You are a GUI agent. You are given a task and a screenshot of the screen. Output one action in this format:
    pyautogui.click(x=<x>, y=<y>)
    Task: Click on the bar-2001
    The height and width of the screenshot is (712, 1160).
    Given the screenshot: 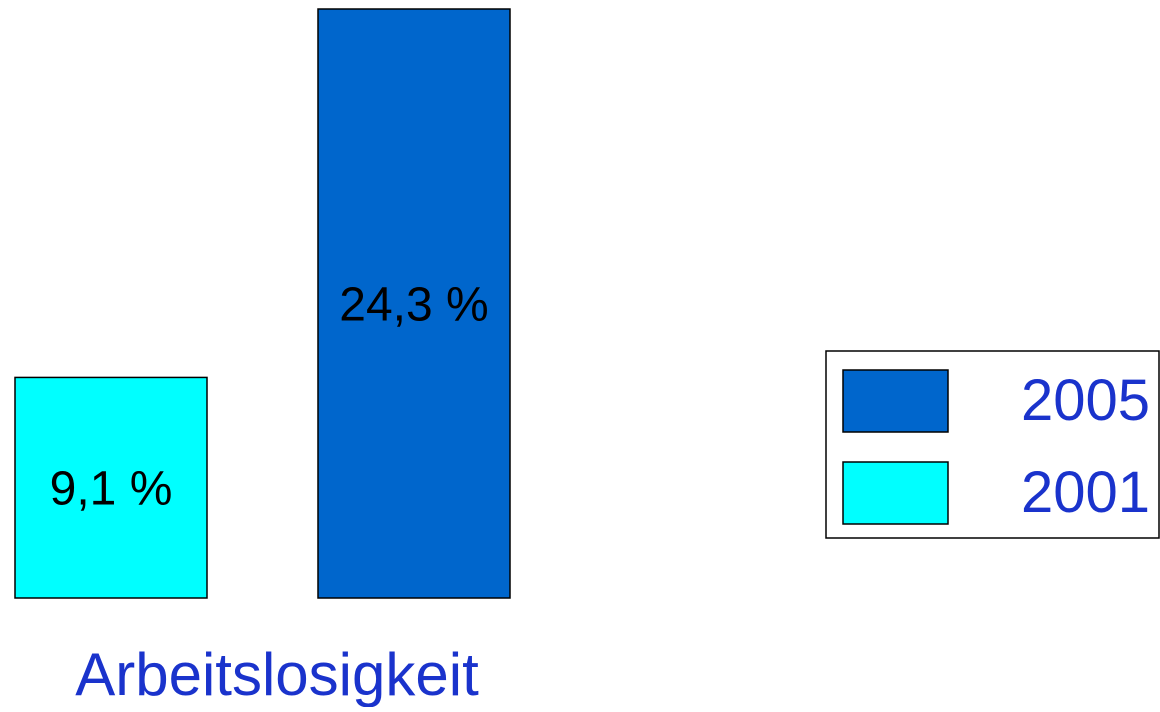 What is the action you would take?
    pyautogui.click(x=111, y=487)
    